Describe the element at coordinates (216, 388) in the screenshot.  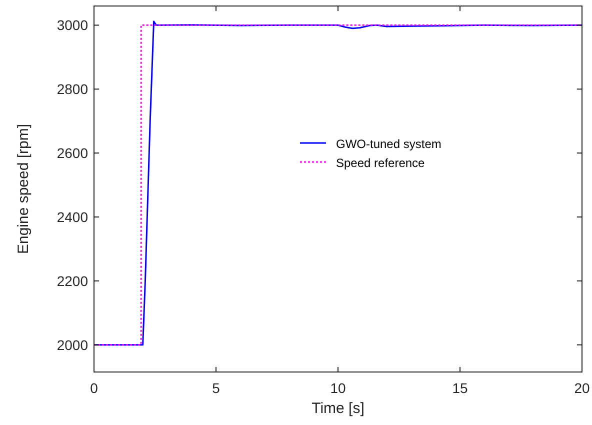
I see `x-tick-label: 5` at that location.